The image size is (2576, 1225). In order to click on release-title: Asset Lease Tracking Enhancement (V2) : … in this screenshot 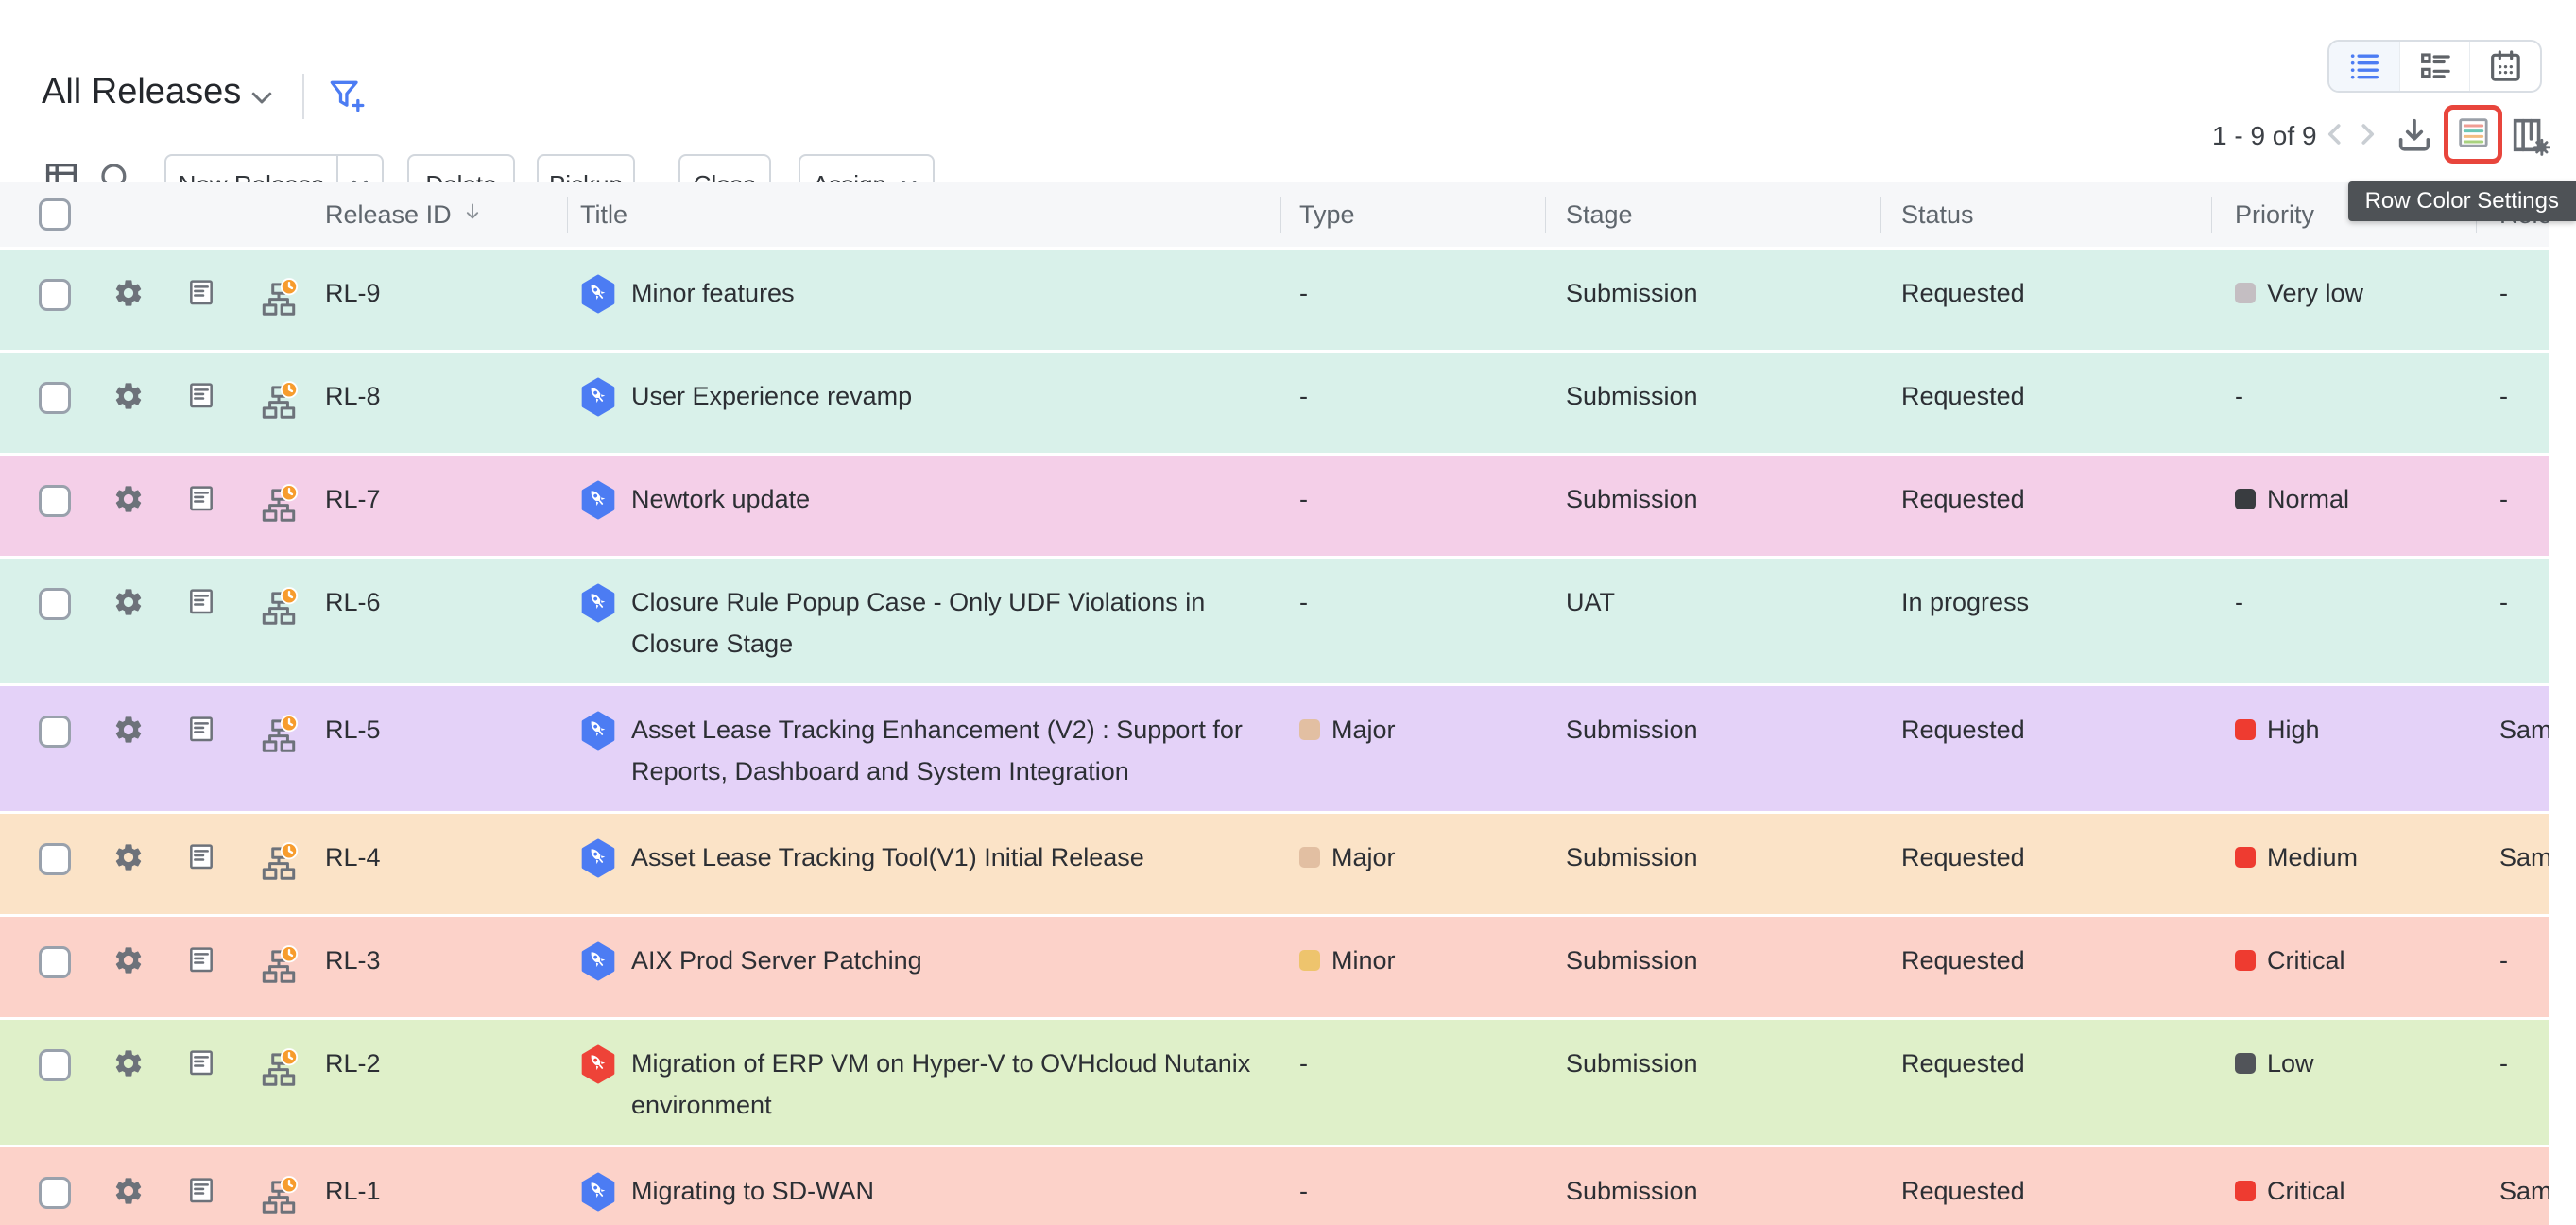, I will do `click(937, 751)`.